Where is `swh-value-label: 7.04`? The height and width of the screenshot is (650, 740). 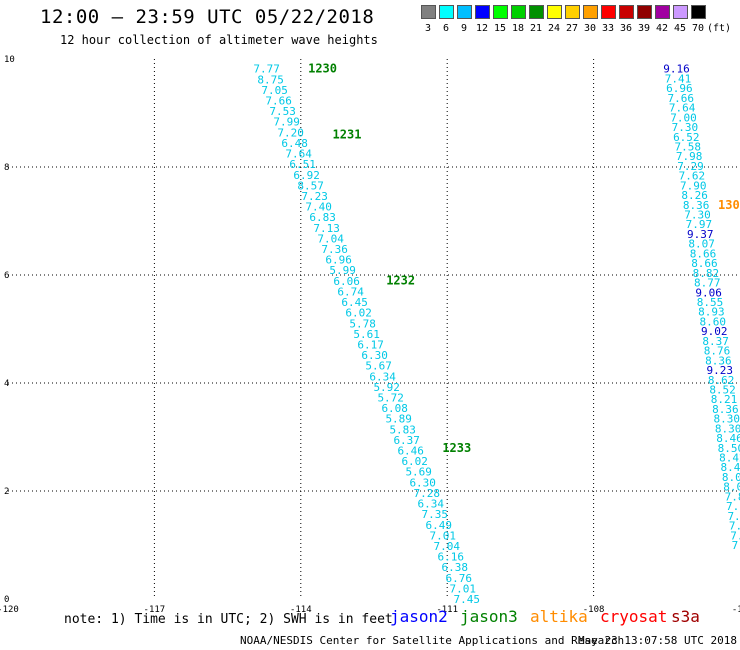 swh-value-label: 7.04 is located at coordinates (446, 546).